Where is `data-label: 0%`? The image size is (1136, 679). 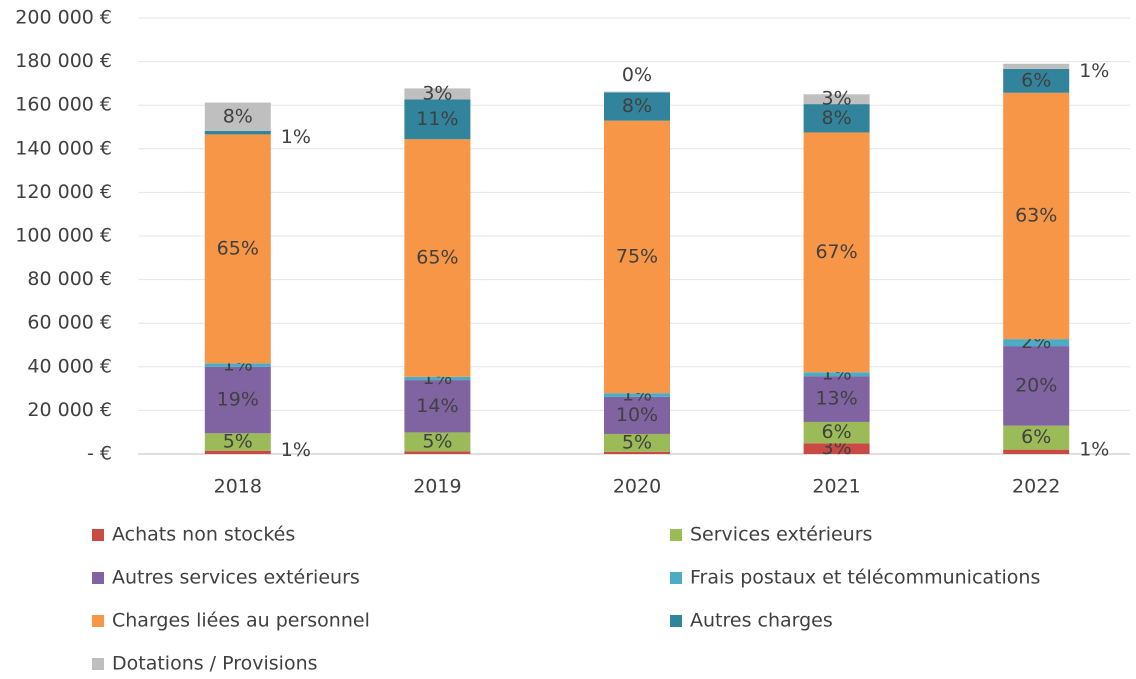
data-label: 0% is located at coordinates (637, 75).